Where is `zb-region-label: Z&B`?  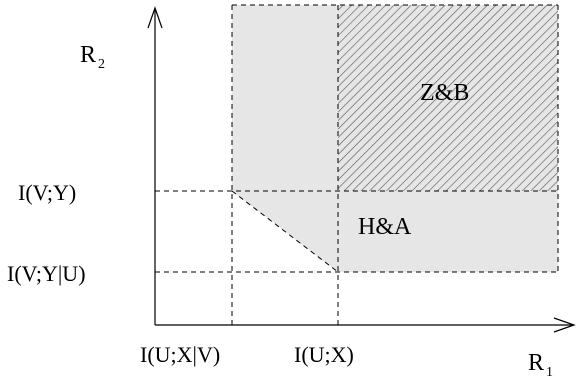
zb-region-label: Z&B is located at coordinates (444, 93).